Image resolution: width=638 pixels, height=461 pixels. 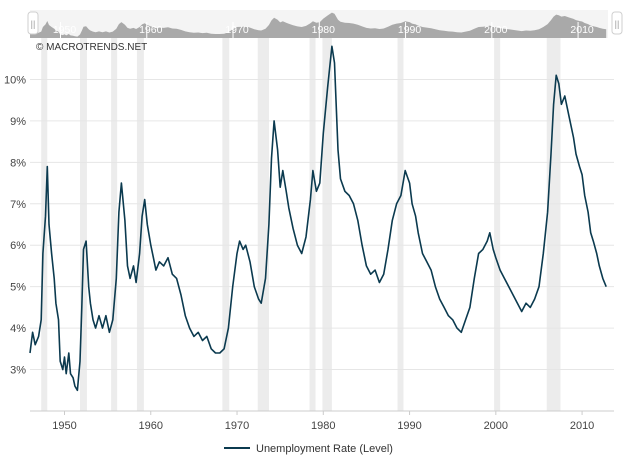 What do you see at coordinates (496, 426) in the screenshot?
I see `x-tick-label: 2000` at bounding box center [496, 426].